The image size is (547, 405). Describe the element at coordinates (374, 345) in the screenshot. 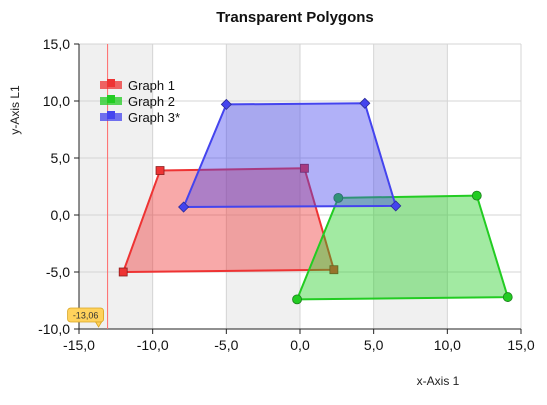

I see `x-tick-label: 5,0` at that location.